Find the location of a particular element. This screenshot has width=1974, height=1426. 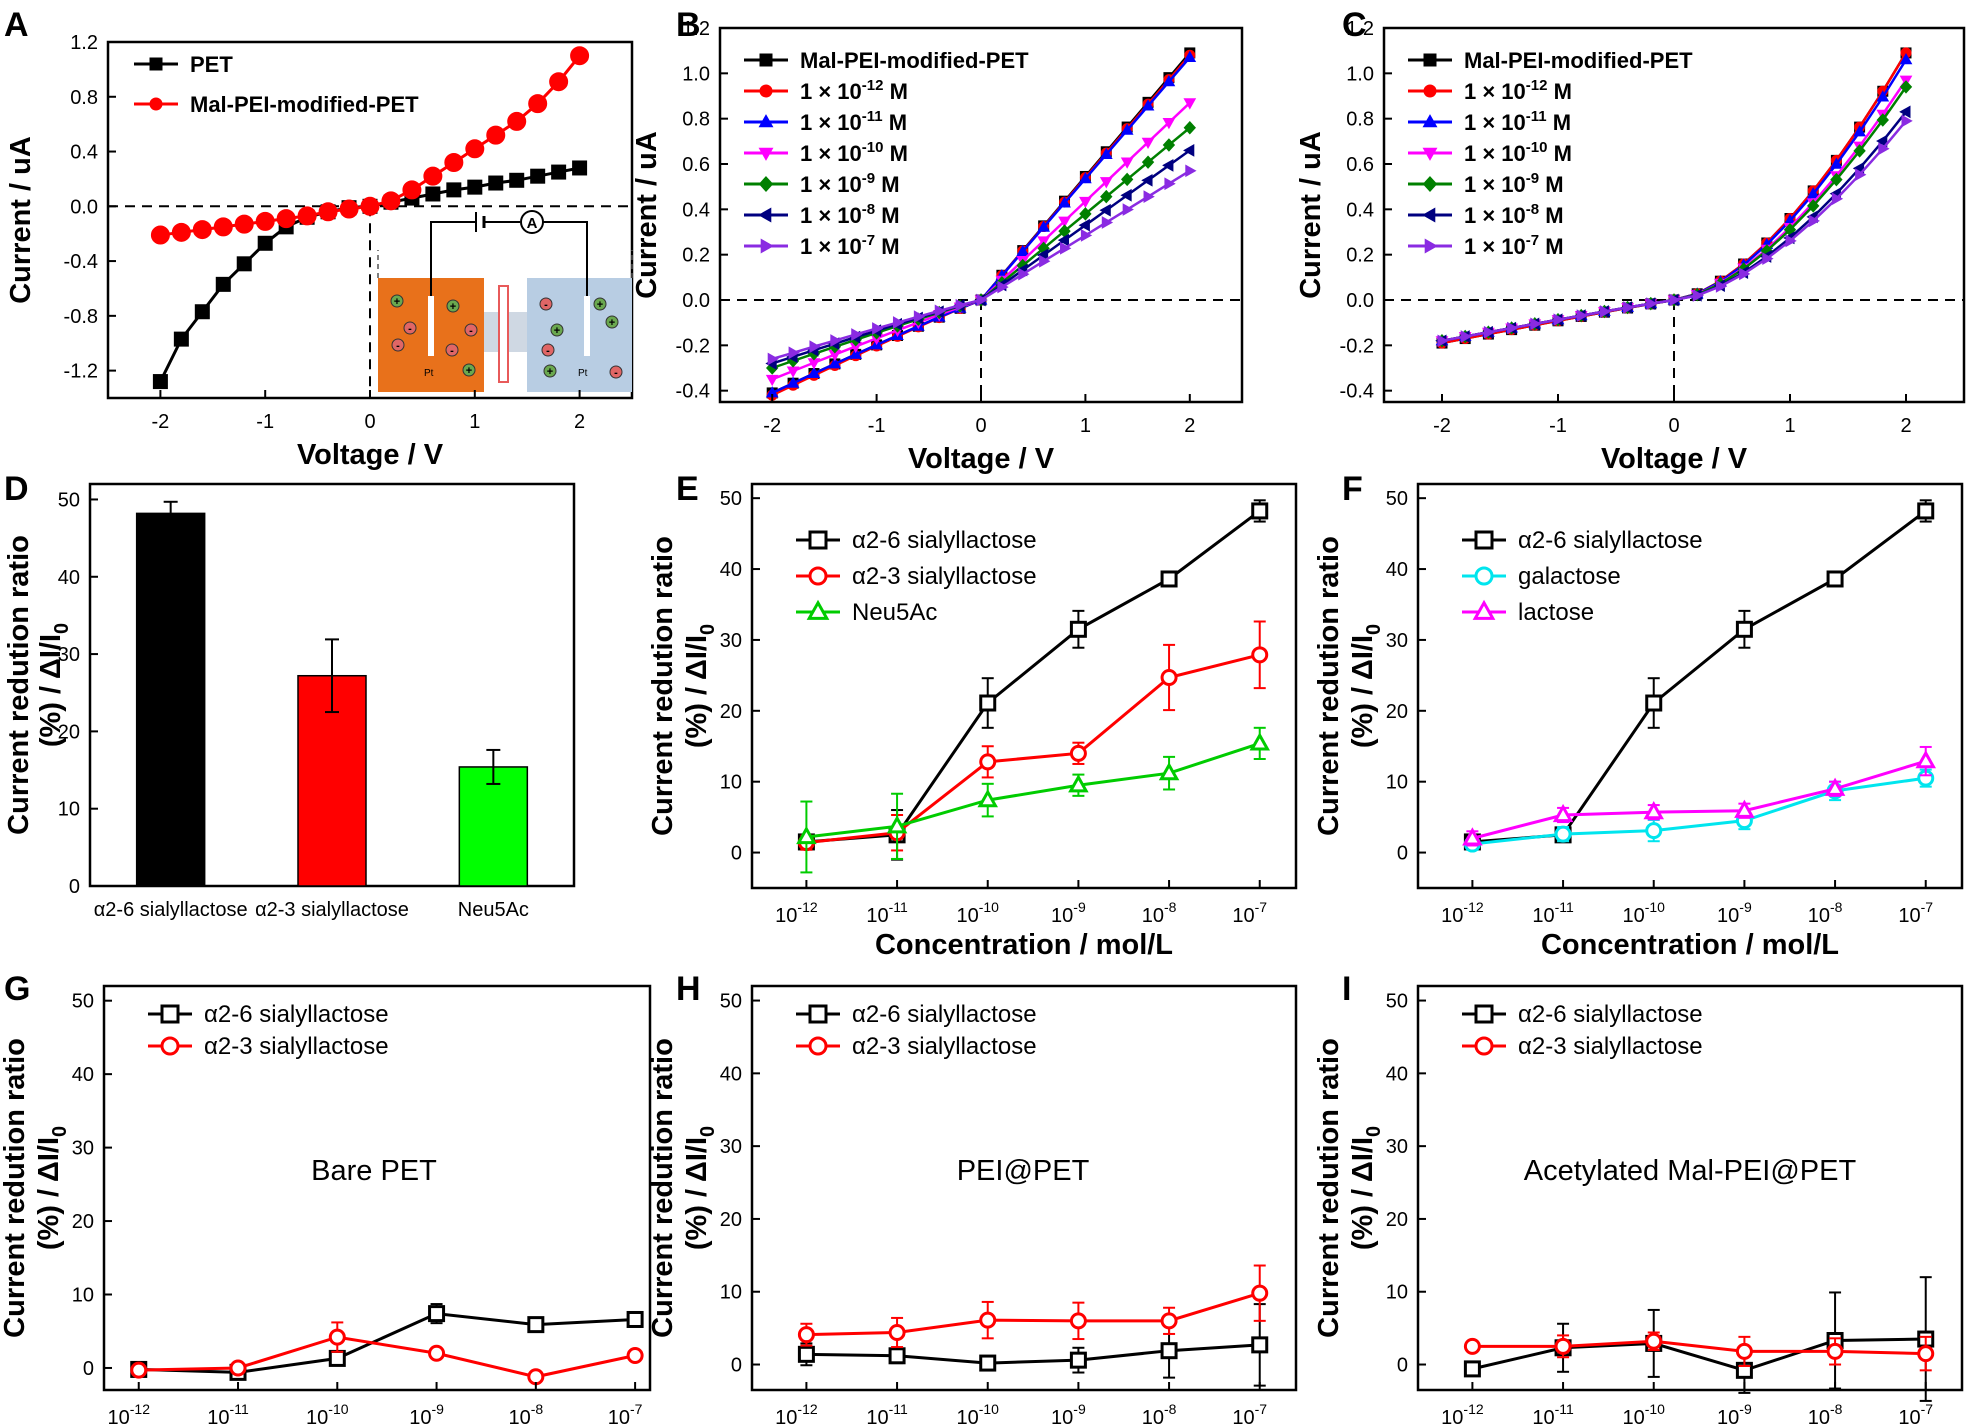

series--2-3-sialyllactose is located at coordinates (1033, 736).